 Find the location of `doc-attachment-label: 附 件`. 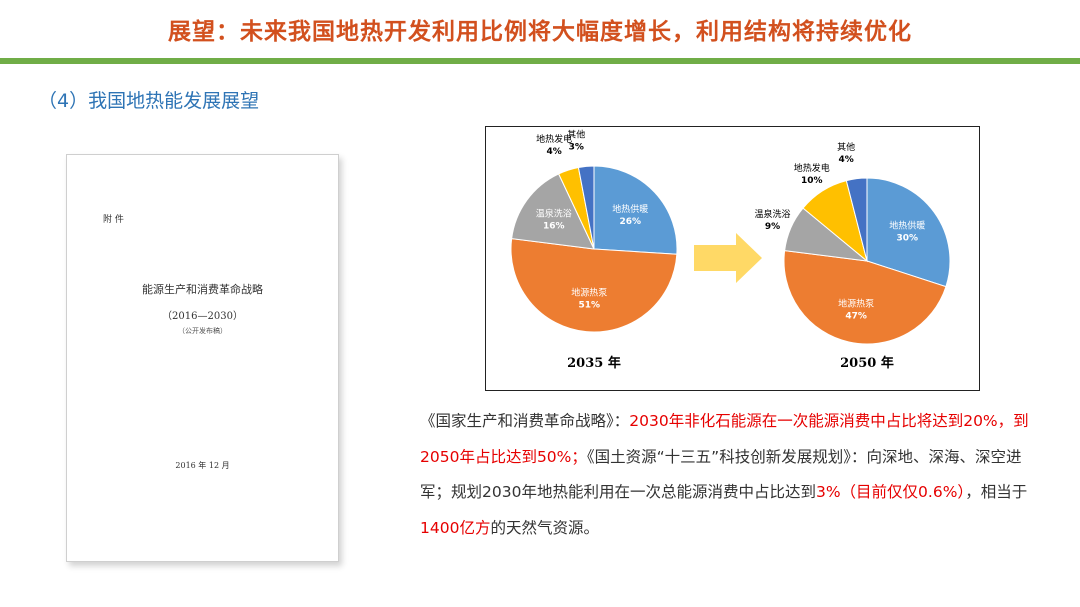

doc-attachment-label: 附 件 is located at coordinates (113, 220).